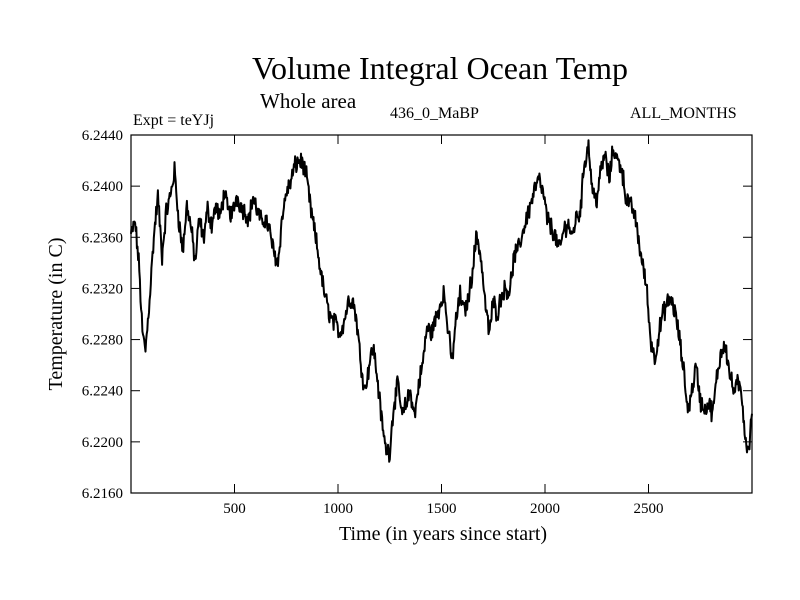 The width and height of the screenshot is (800, 600). What do you see at coordinates (683, 113) in the screenshot?
I see `months-label: ALL_MONTHS` at bounding box center [683, 113].